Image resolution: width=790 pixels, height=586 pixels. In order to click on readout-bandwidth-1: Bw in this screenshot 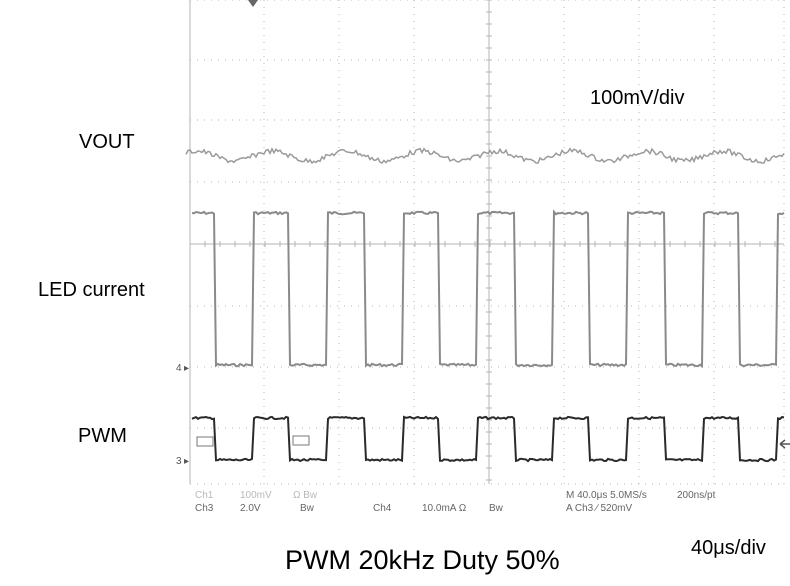, I will do `click(307, 508)`.